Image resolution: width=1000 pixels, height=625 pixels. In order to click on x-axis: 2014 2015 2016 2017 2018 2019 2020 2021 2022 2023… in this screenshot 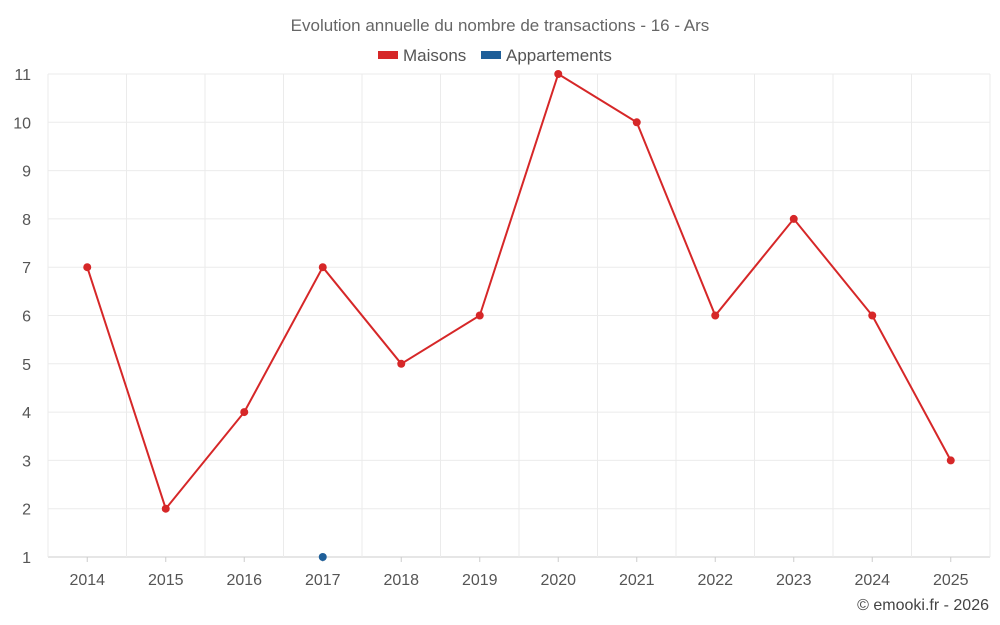, I will do `click(519, 573)`.